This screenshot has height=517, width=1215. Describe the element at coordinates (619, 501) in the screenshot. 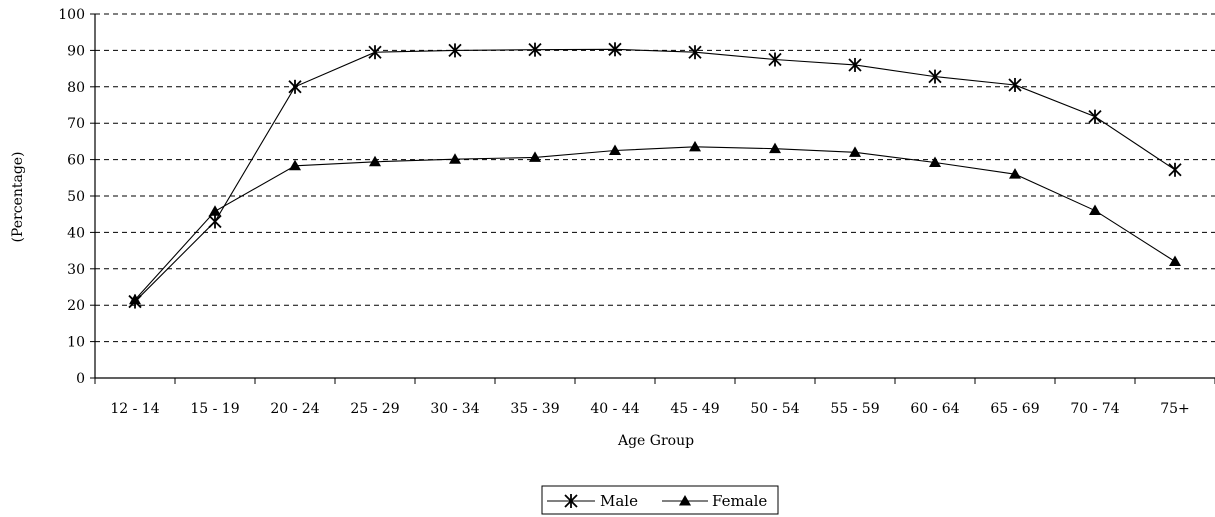

I see `legend-label-male: Male` at that location.